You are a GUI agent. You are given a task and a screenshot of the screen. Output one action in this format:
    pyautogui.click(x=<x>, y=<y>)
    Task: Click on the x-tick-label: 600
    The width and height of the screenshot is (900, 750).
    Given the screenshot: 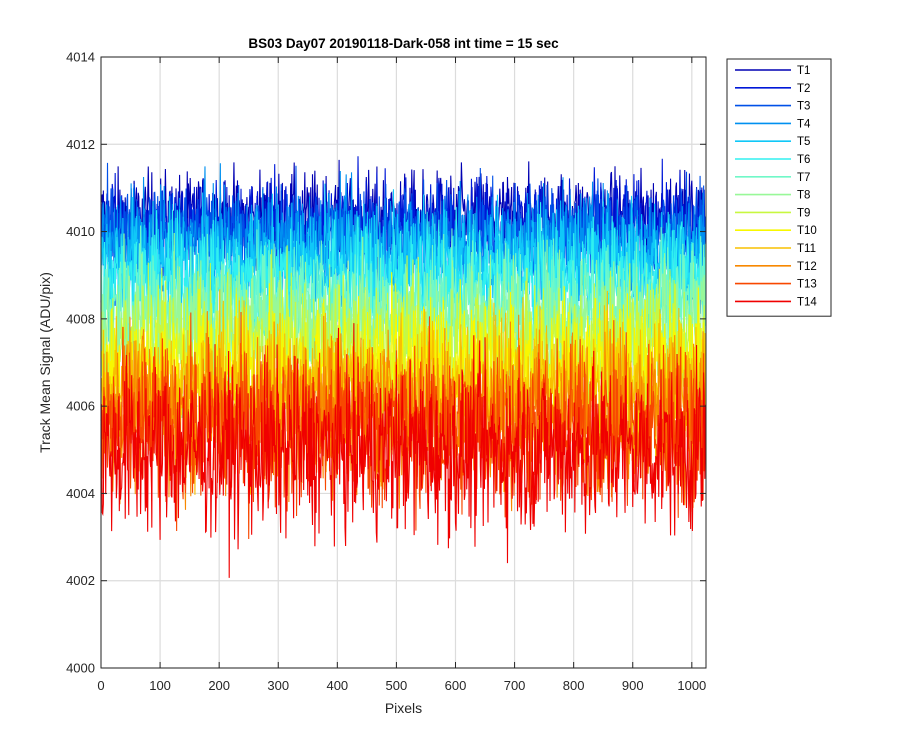 What is the action you would take?
    pyautogui.click(x=456, y=685)
    